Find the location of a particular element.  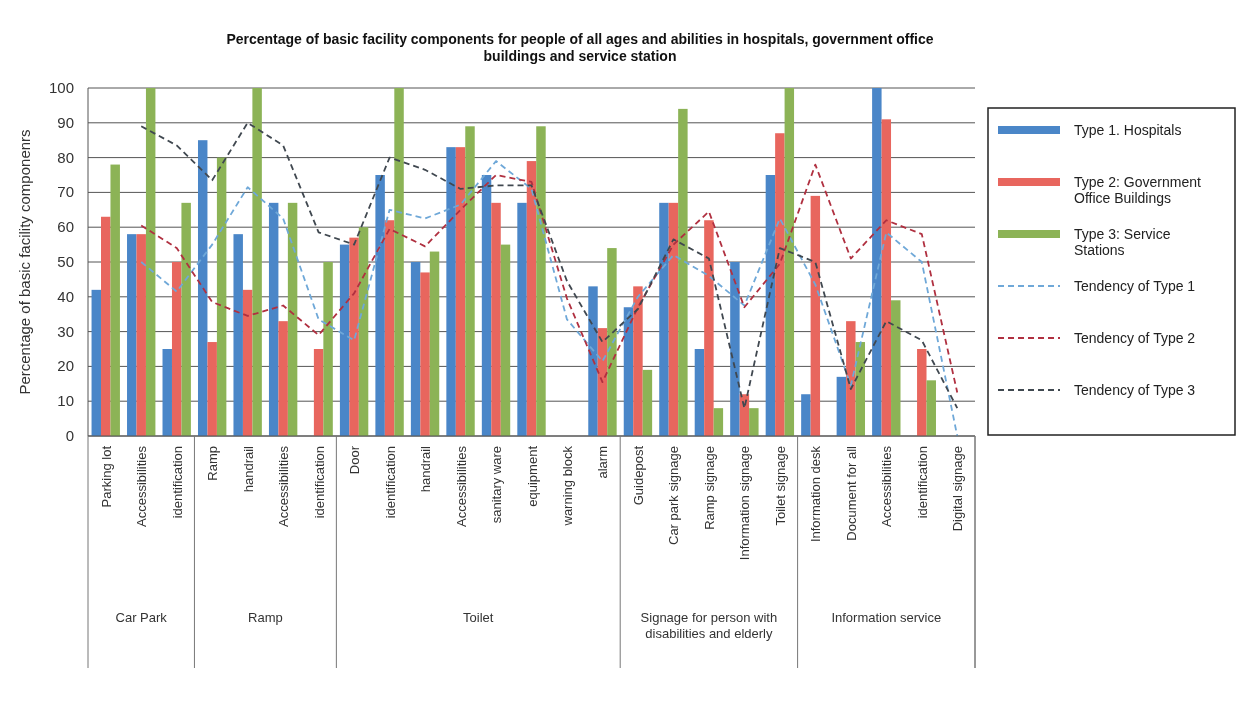

y-tick-label: 40 is located at coordinates (65, 296).